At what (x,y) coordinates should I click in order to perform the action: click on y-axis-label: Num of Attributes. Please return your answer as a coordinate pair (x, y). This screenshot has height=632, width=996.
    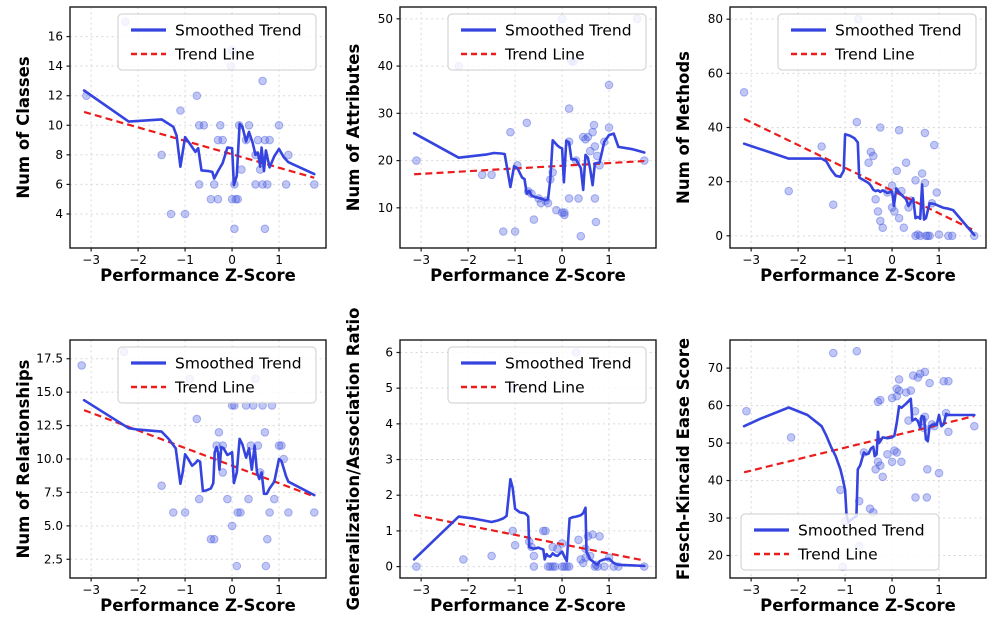
    Looking at the image, I should click on (353, 128).